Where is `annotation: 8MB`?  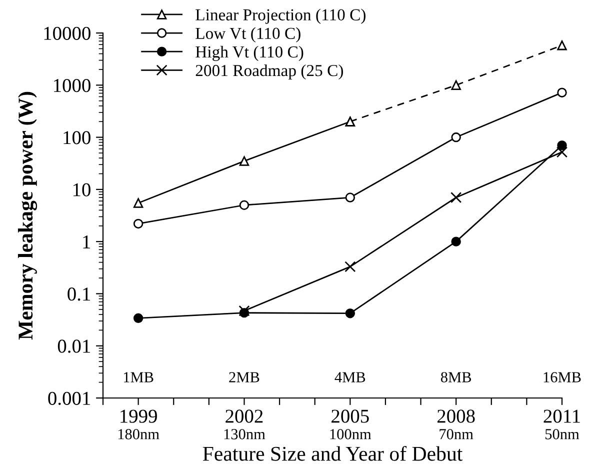
annotation: 8MB is located at coordinates (456, 377).